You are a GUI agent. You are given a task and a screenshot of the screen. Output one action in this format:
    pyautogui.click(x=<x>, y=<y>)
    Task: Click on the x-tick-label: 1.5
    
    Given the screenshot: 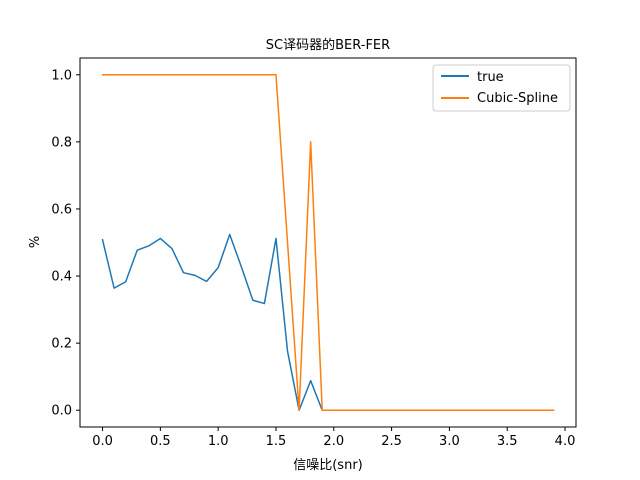 What is the action you would take?
    pyautogui.click(x=276, y=441)
    